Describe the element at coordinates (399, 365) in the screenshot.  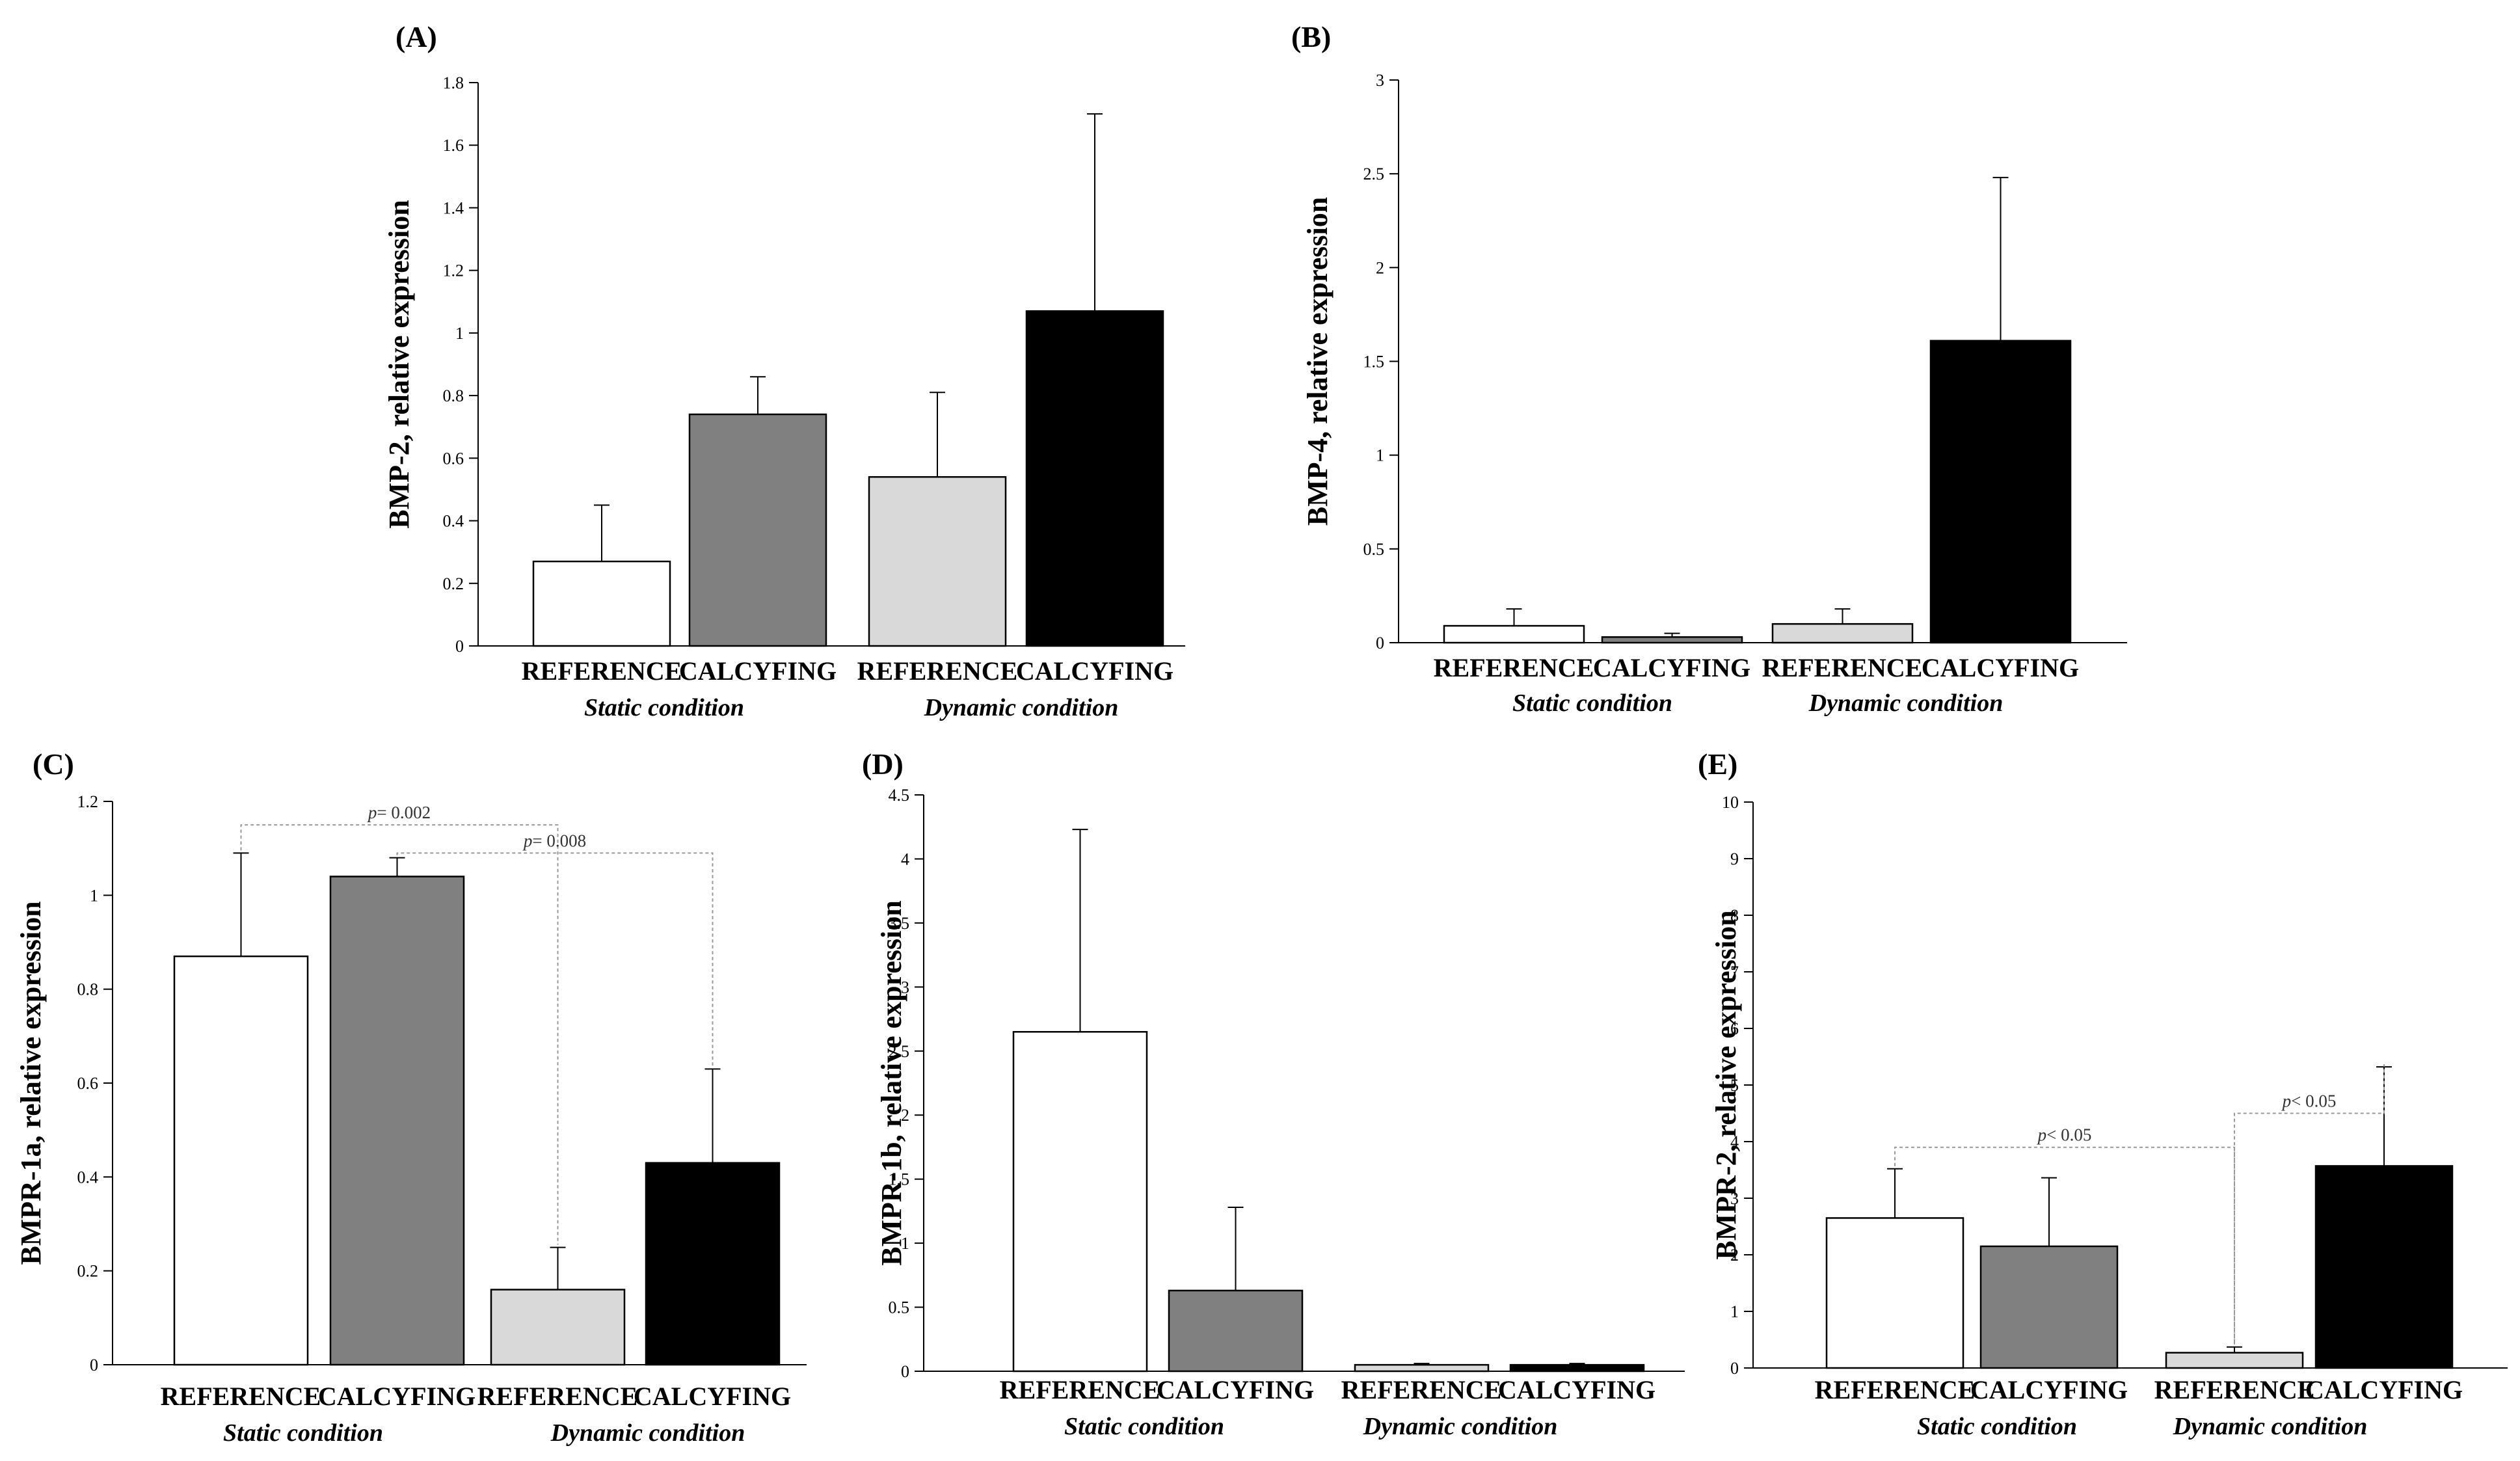
I see `y-axis-title: BMP-2, relative expression` at that location.